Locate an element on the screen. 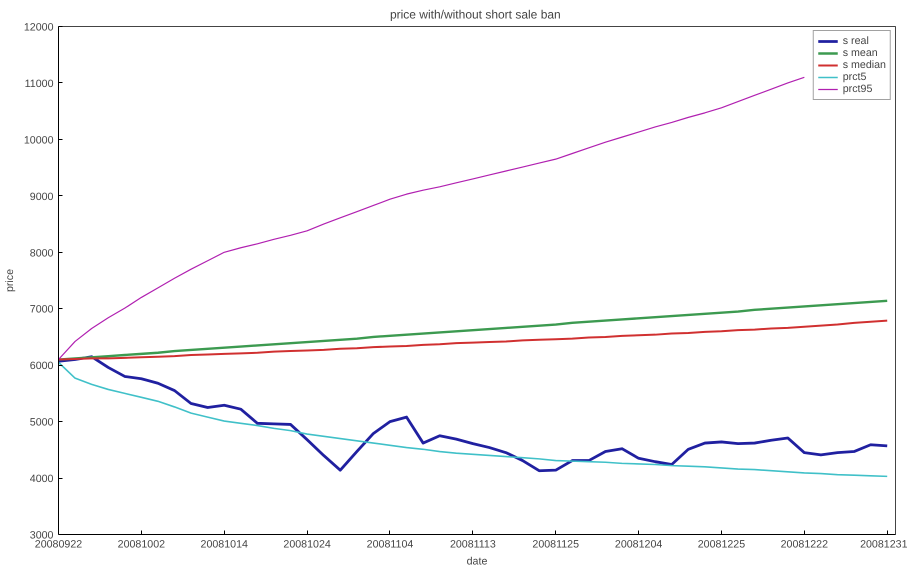  x-tick-label: 20081125 is located at coordinates (556, 544).